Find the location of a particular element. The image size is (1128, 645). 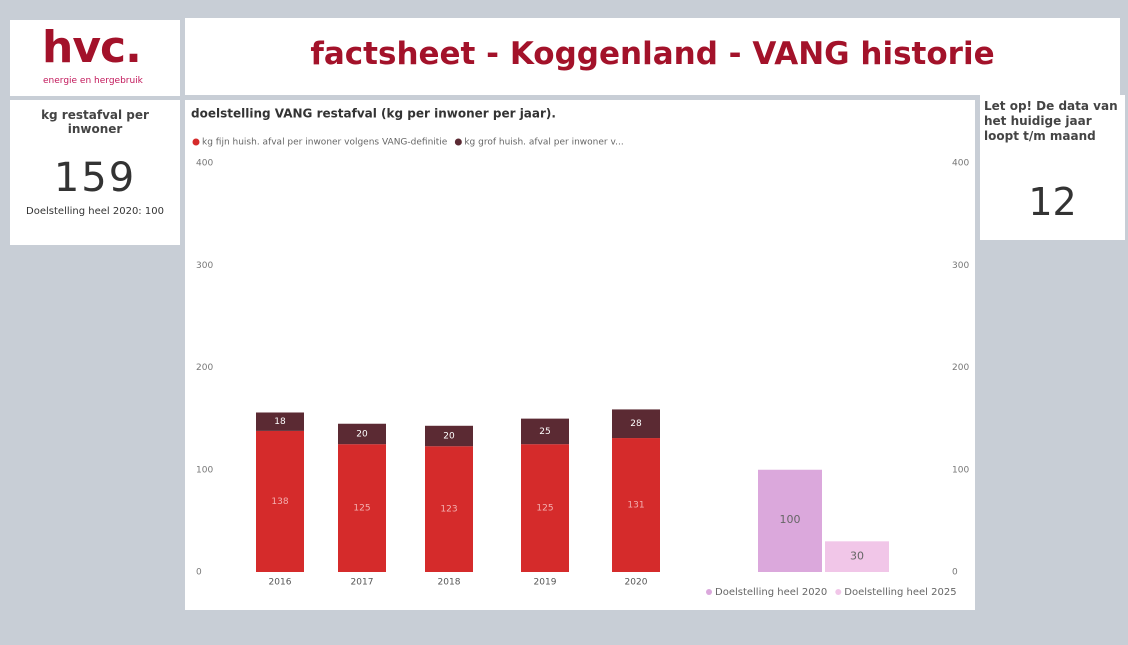

data-label: 18 is located at coordinates (280, 422).